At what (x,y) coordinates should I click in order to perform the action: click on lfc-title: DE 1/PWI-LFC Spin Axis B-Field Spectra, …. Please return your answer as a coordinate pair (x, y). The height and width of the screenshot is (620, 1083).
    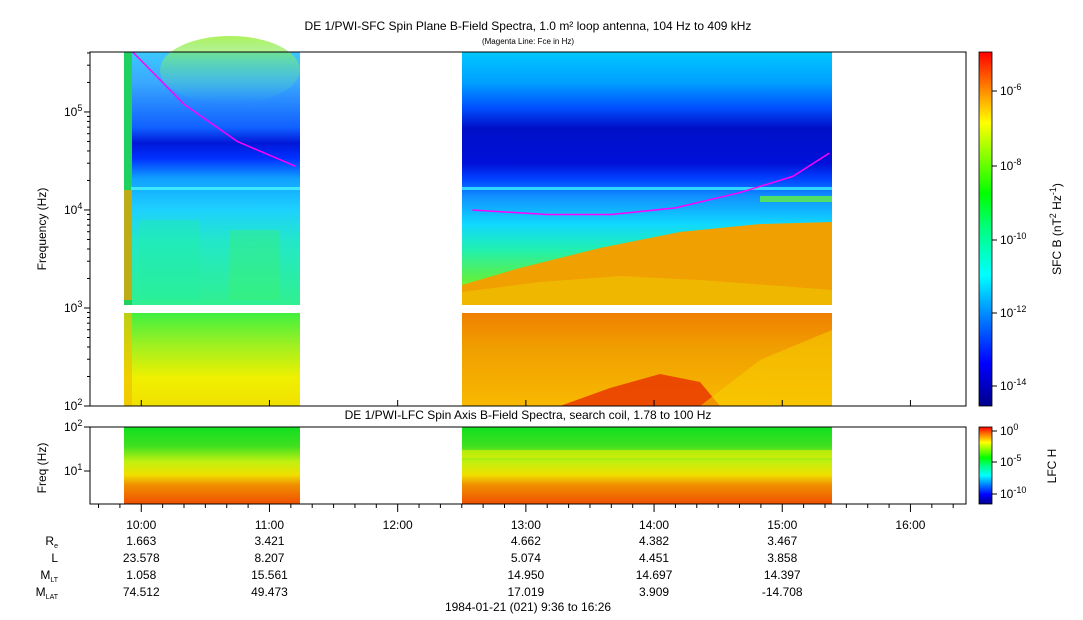
    Looking at the image, I should click on (528, 415).